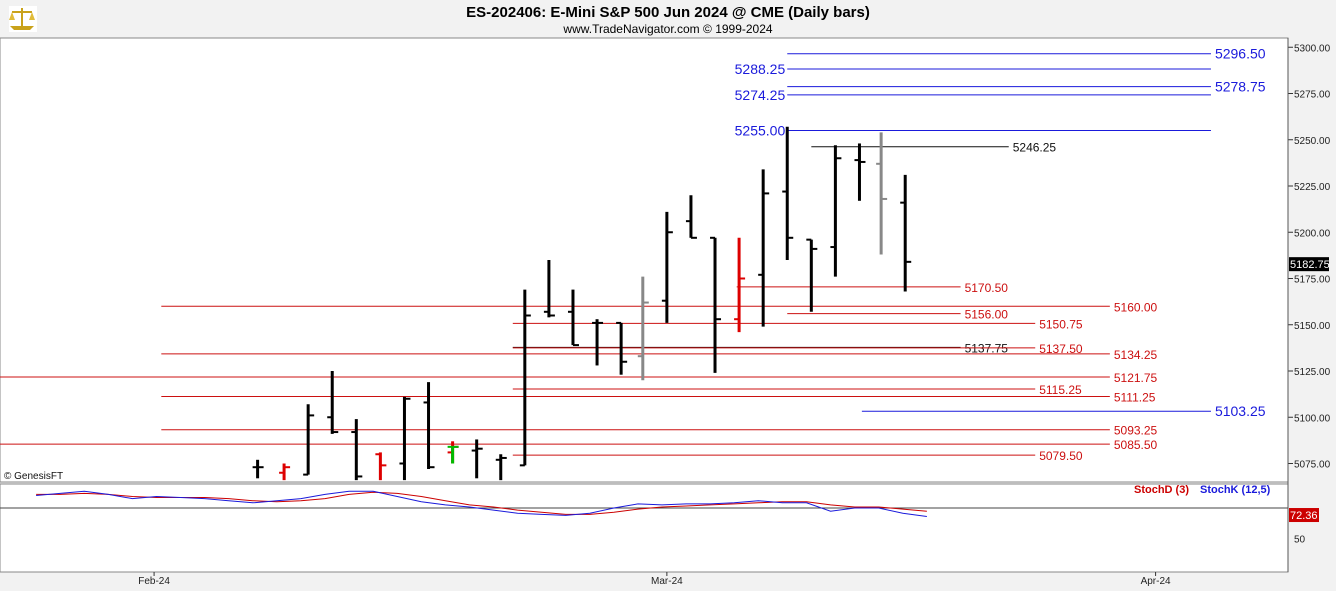  What do you see at coordinates (1061, 456) in the screenshot?
I see `level-label: 5079.50` at bounding box center [1061, 456].